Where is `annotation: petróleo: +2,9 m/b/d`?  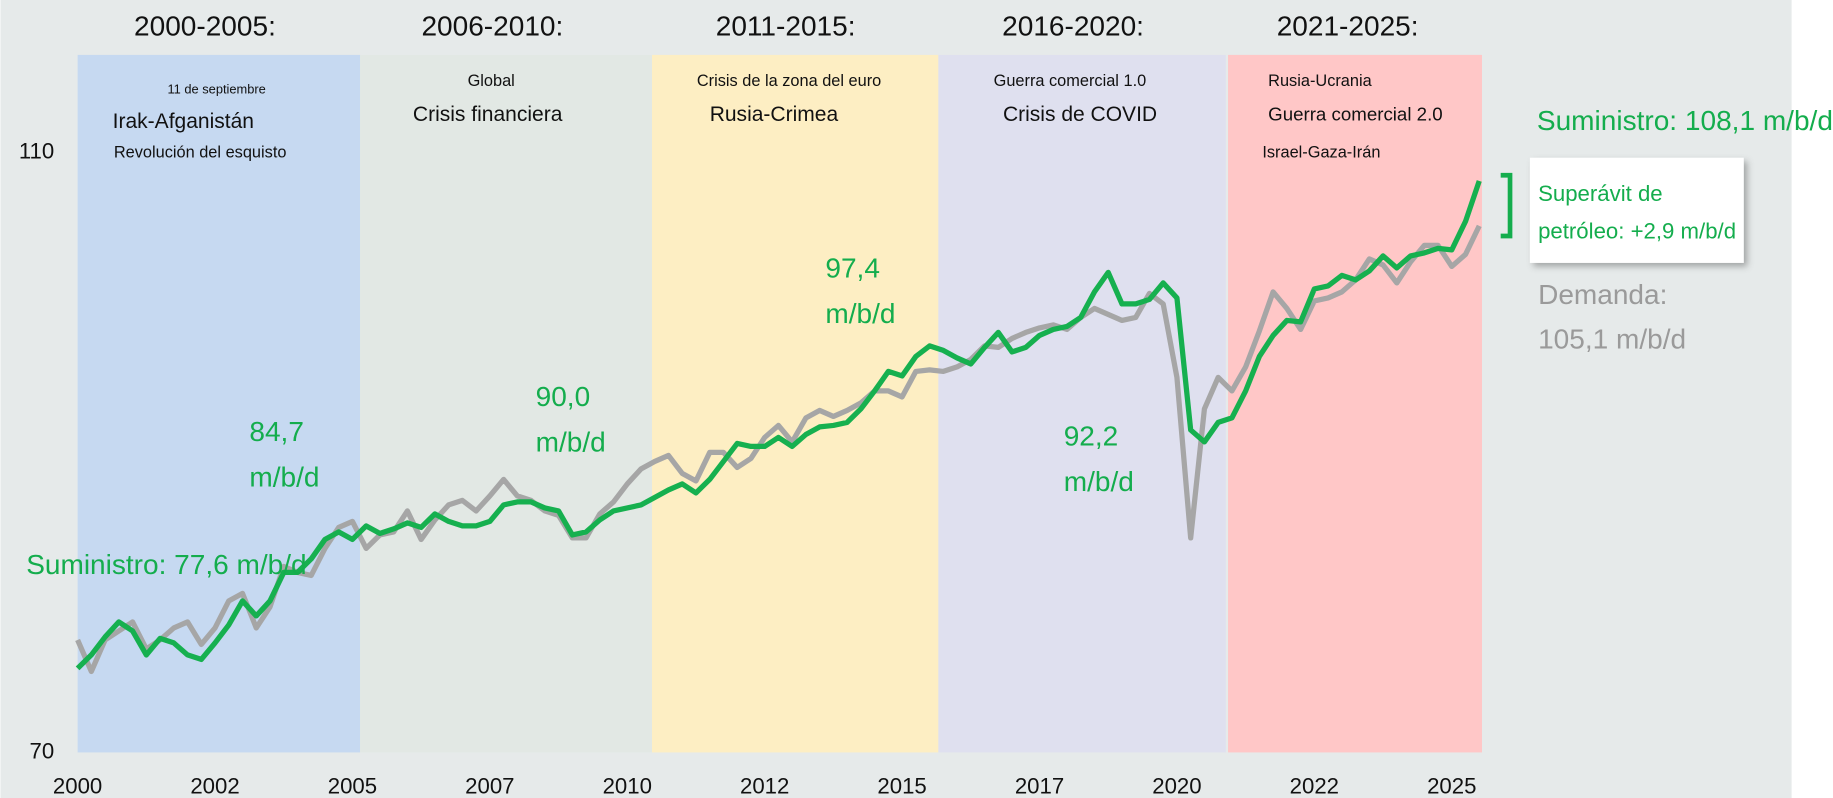
annotation: petróleo: +2,9 m/b/d is located at coordinates (1637, 230).